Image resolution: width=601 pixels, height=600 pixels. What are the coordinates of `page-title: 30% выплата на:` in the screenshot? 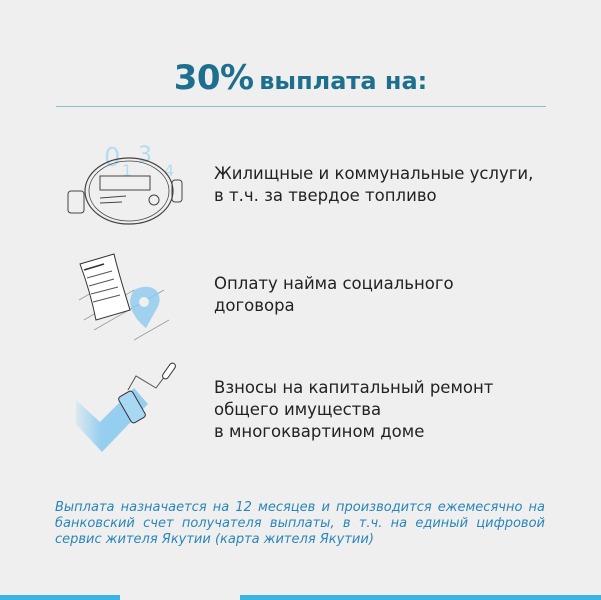 It's located at (300, 78).